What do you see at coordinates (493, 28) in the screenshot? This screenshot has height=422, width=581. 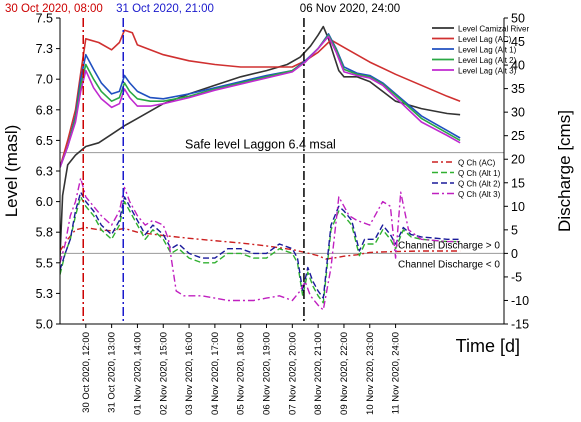 I see `legend-level-label-0: Level Camizal River` at bounding box center [493, 28].